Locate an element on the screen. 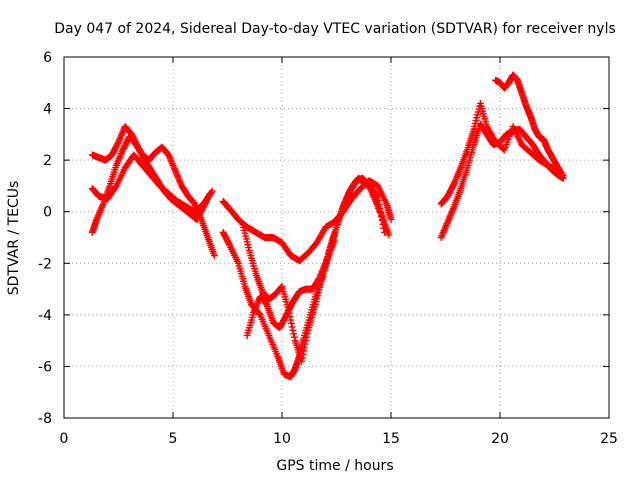 This screenshot has height=480, width=640. x-tick-label: 25 is located at coordinates (609, 439).